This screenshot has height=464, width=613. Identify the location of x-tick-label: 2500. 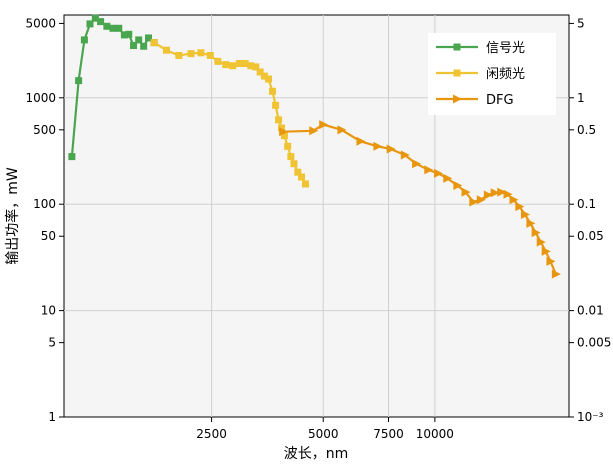
(211, 434).